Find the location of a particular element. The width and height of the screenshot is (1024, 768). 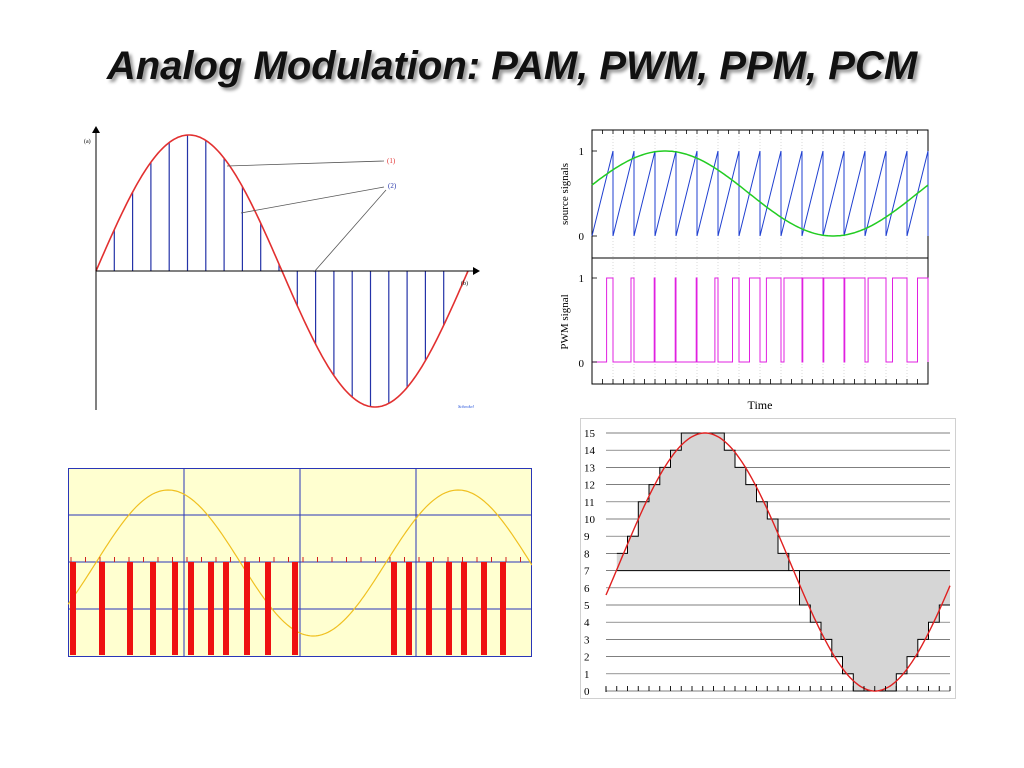

pwm-axis-ticks is located at coordinates (760, 257).